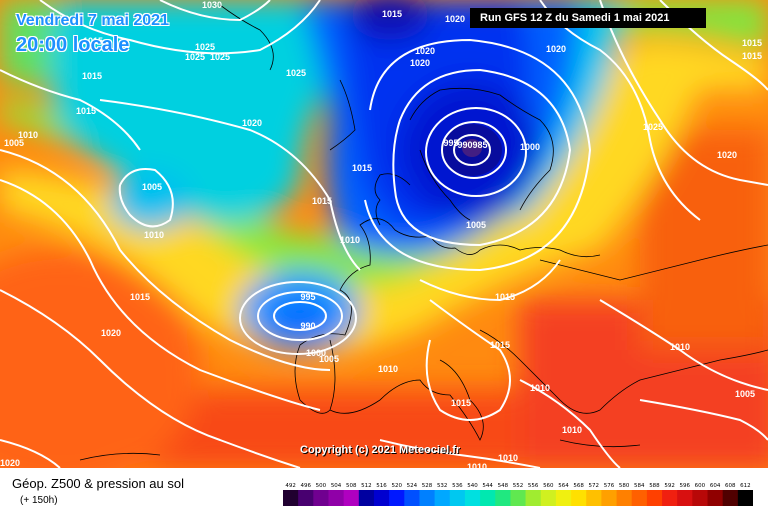 Image resolution: width=768 pixels, height=512 pixels. Describe the element at coordinates (351, 486) in the screenshot. I see `scale-tick-label: 508` at that location.